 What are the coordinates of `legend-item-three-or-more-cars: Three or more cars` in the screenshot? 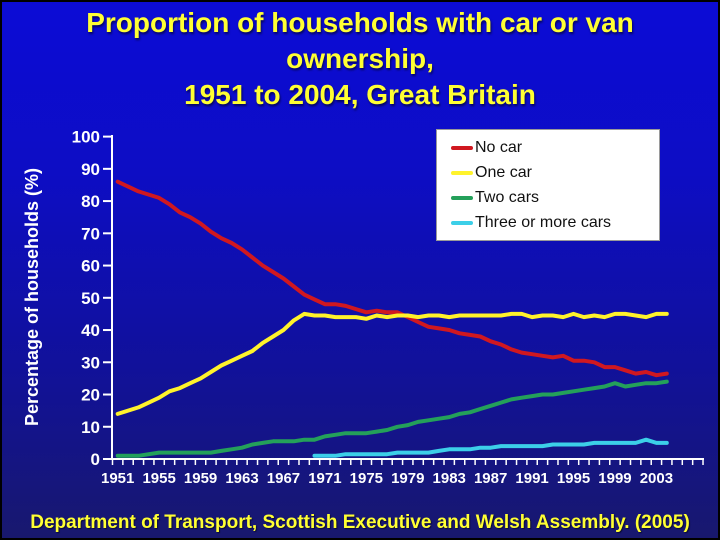 It's located at (553, 223).